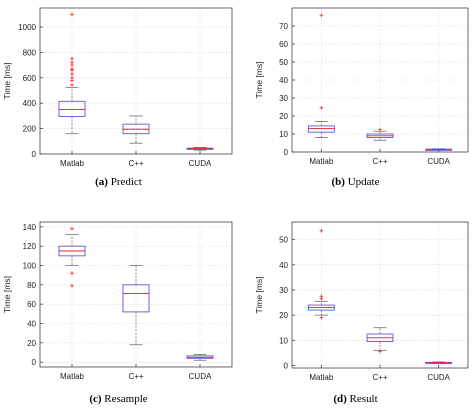 This screenshot has width=474, height=409. What do you see at coordinates (355, 399) in the screenshot?
I see `caption-result: (d) Result` at bounding box center [355, 399].